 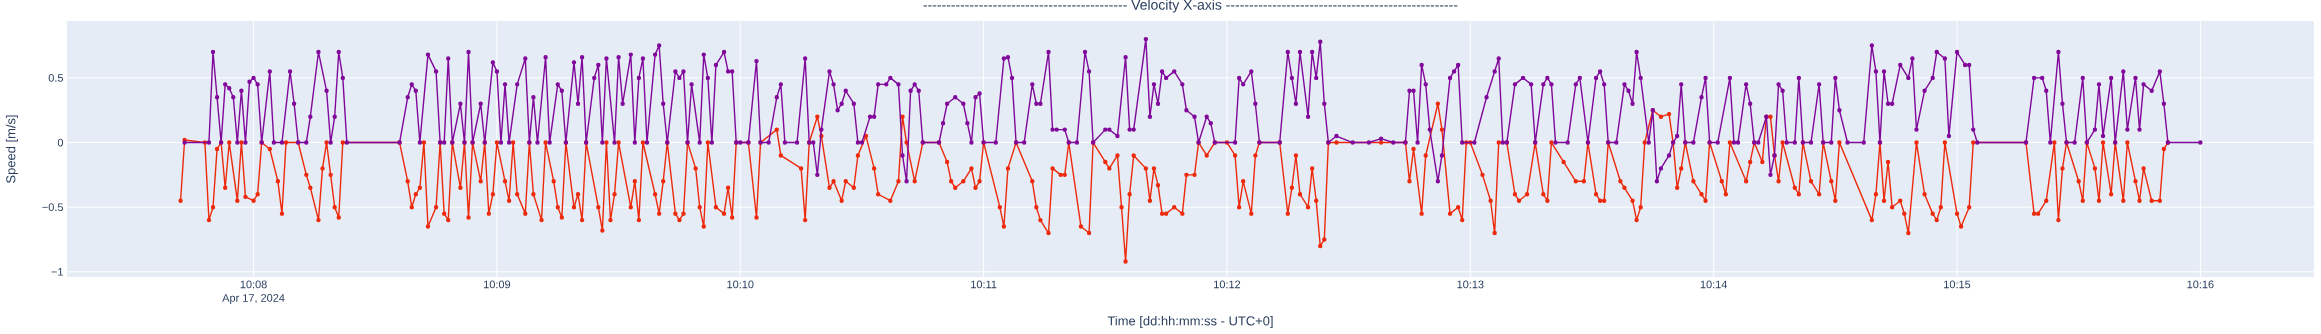 I want to click on chart-title: -------------------------------------------- Velocity X-axis --------------------------------------------------, so click(x=1190, y=6).